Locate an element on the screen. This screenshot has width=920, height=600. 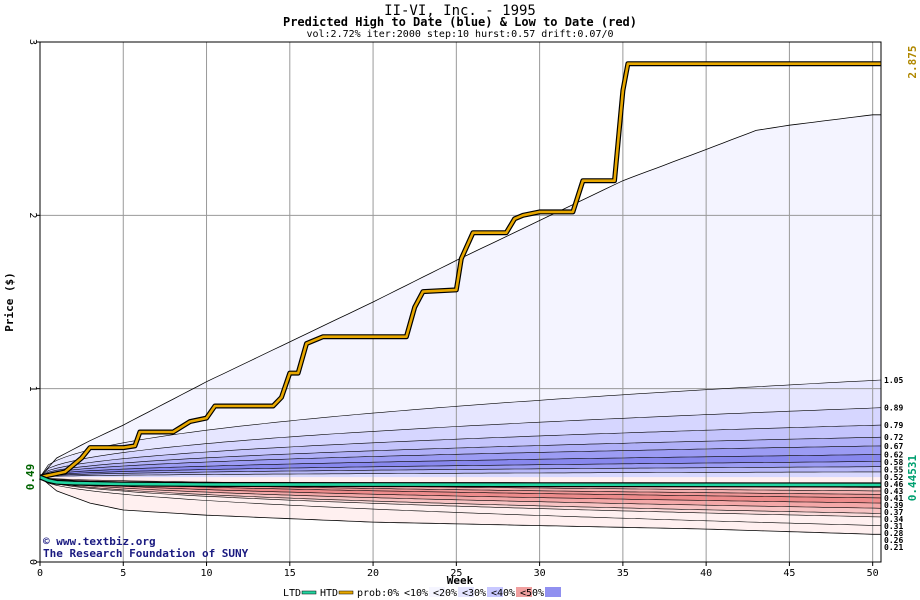
lower-envelope-line is located at coordinates (460, 505).